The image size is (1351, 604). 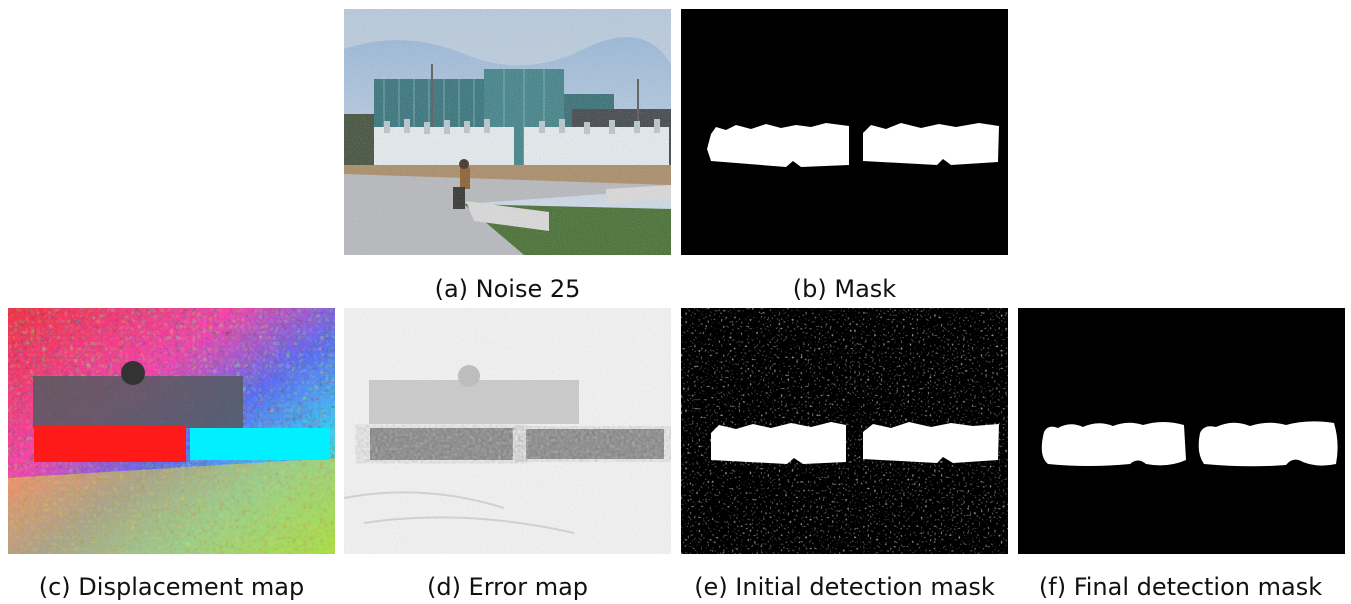 I want to click on caption-b: (b) Mask, so click(x=844, y=289).